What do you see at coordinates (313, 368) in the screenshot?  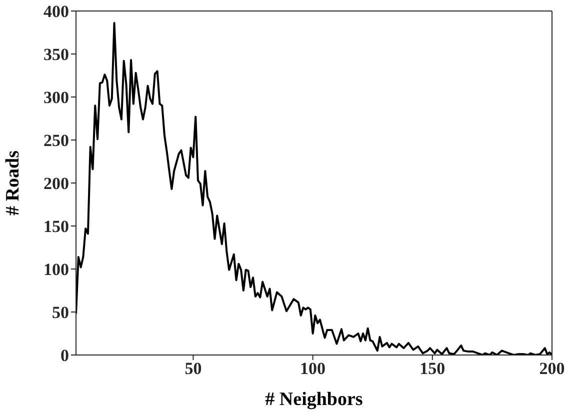 I see `x-tick-label: 100` at bounding box center [313, 368].